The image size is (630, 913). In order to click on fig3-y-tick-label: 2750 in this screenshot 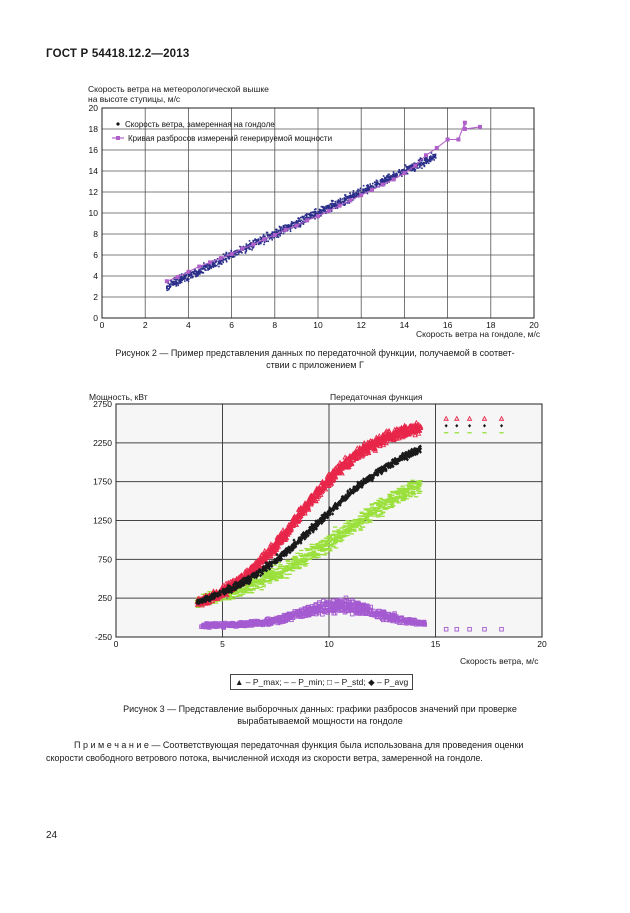, I will do `click(102, 404)`.